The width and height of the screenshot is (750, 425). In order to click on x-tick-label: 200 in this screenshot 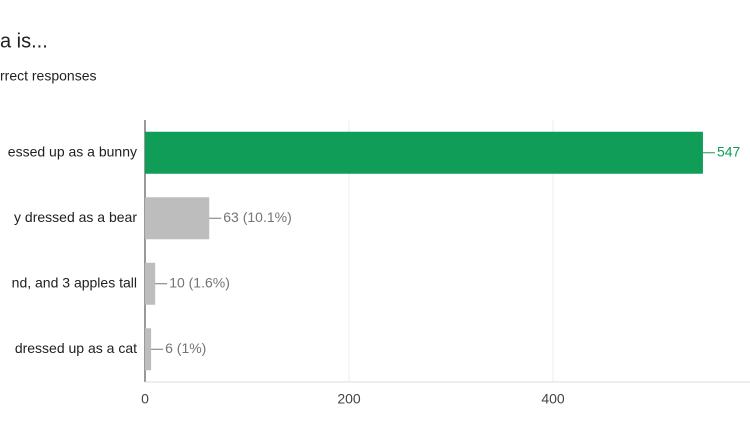, I will do `click(349, 399)`.